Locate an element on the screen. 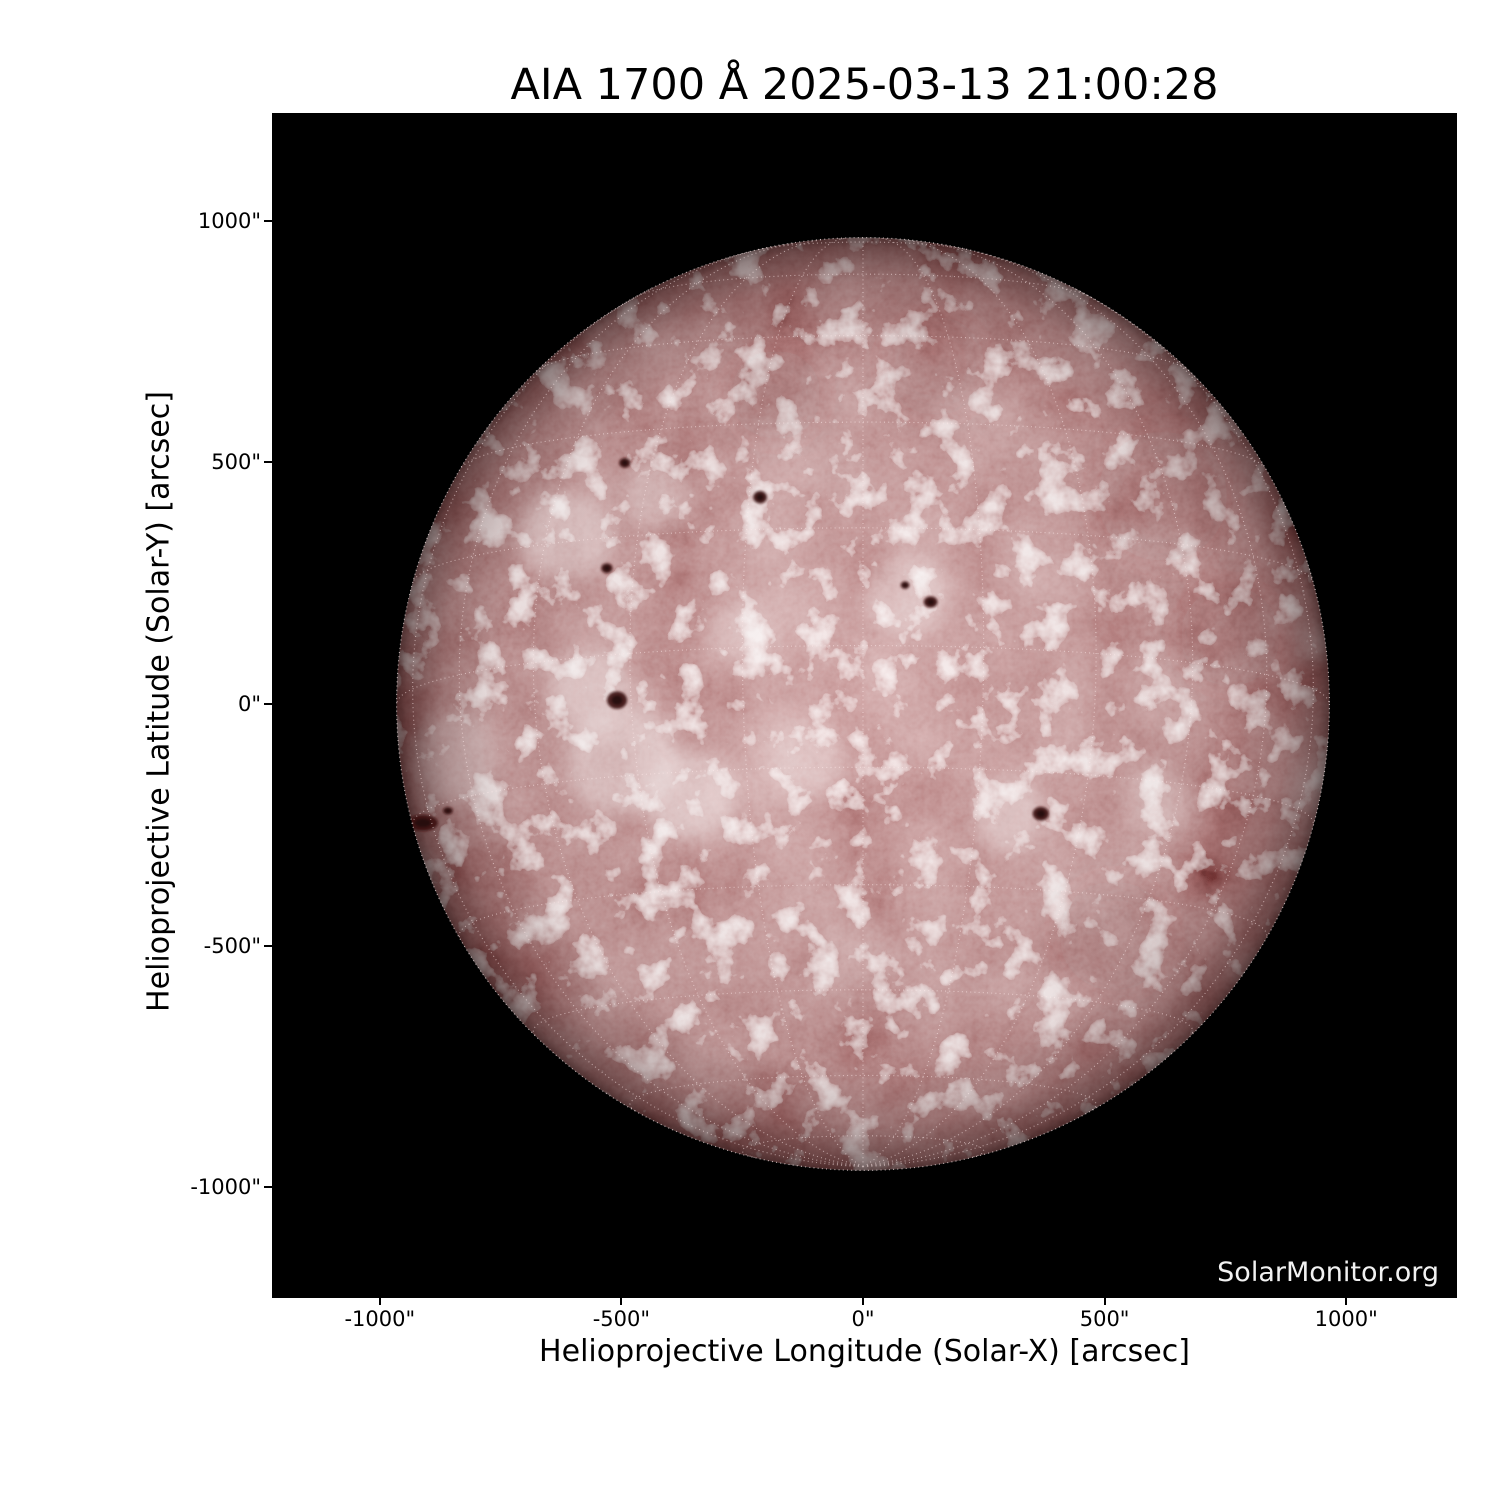  x-tick-label: -1000" is located at coordinates (380, 1319).